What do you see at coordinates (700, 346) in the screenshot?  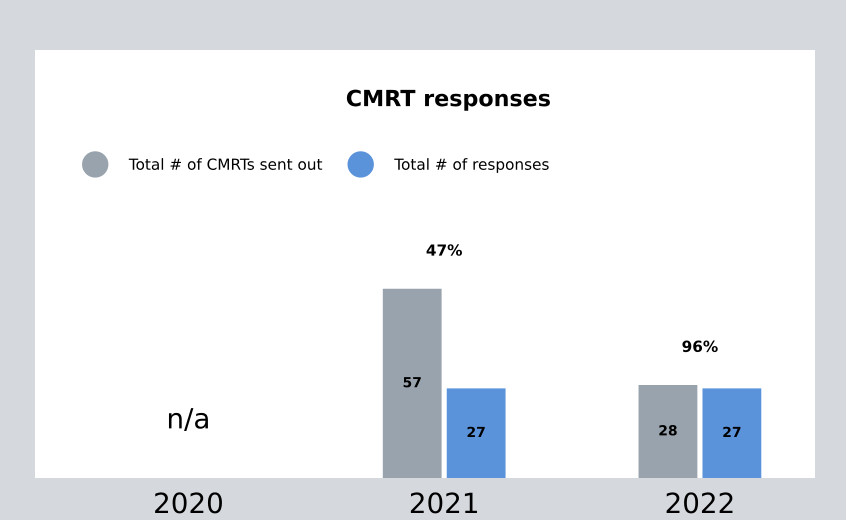 I see `annotation: 96%` at bounding box center [700, 346].